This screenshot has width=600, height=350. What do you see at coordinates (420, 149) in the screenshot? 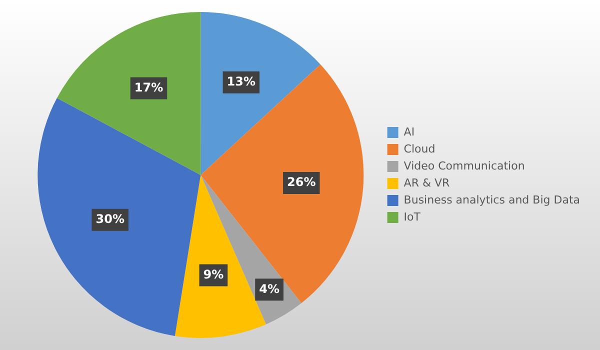
I see `legend-label: Cloud` at bounding box center [420, 149].